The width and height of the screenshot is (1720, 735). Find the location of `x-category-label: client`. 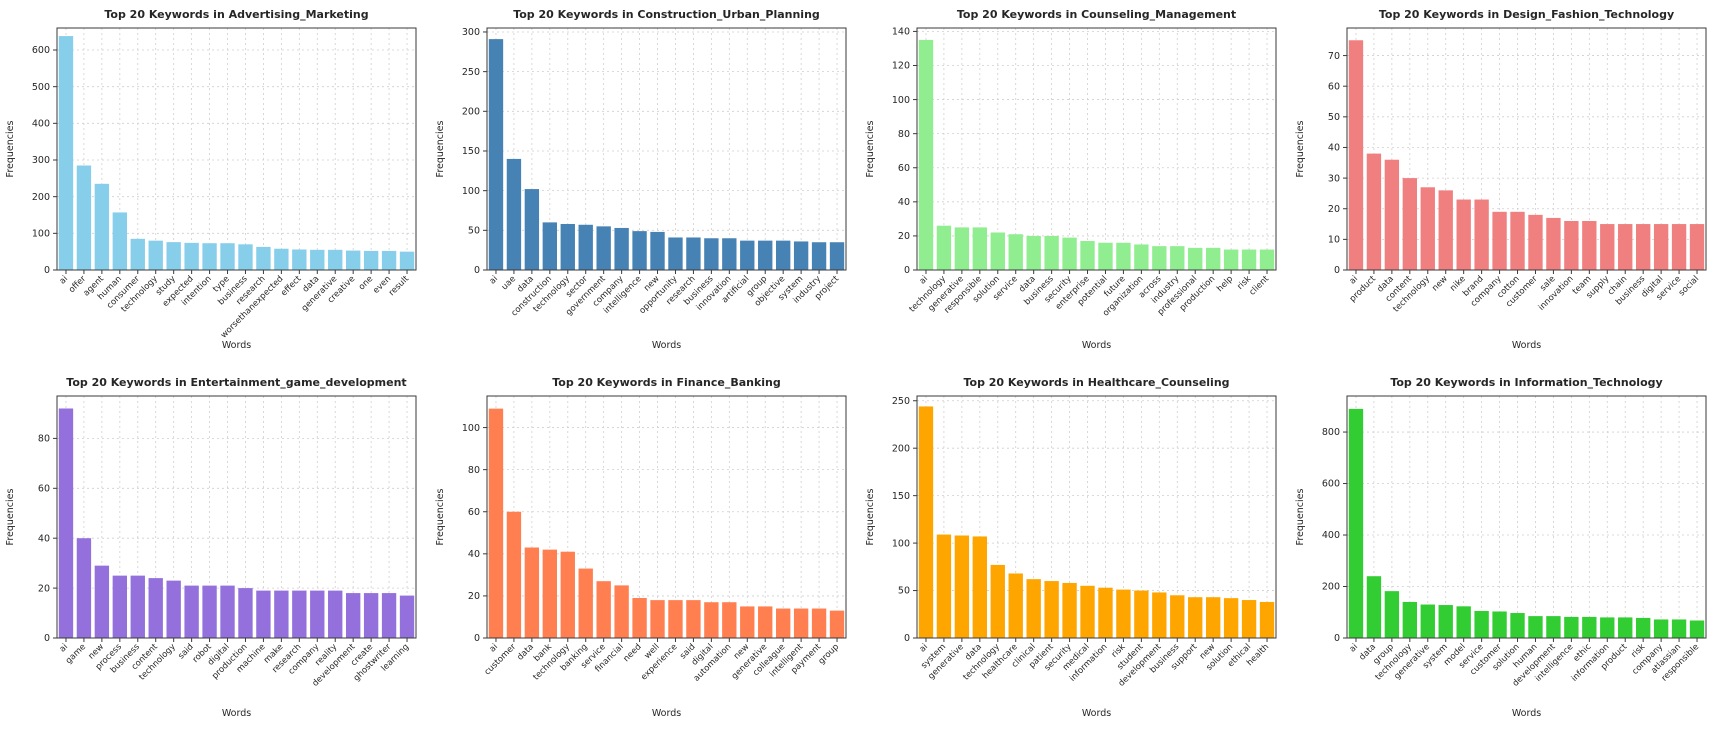

x-category-label: client is located at coordinates (1260, 286).